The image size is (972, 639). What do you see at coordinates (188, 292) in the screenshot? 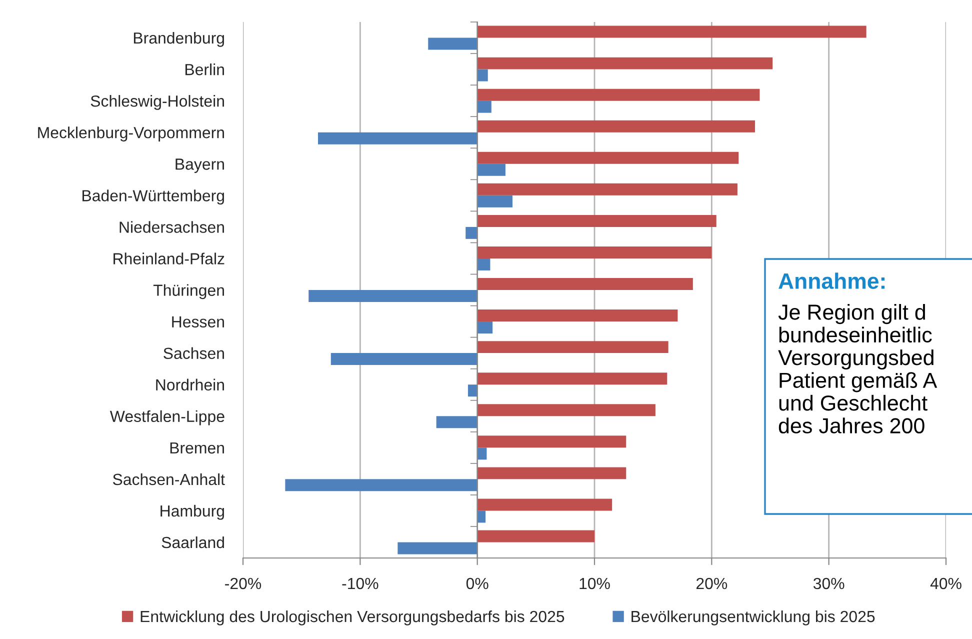
I see `y-tick-label: Thüringen` at bounding box center [188, 292].